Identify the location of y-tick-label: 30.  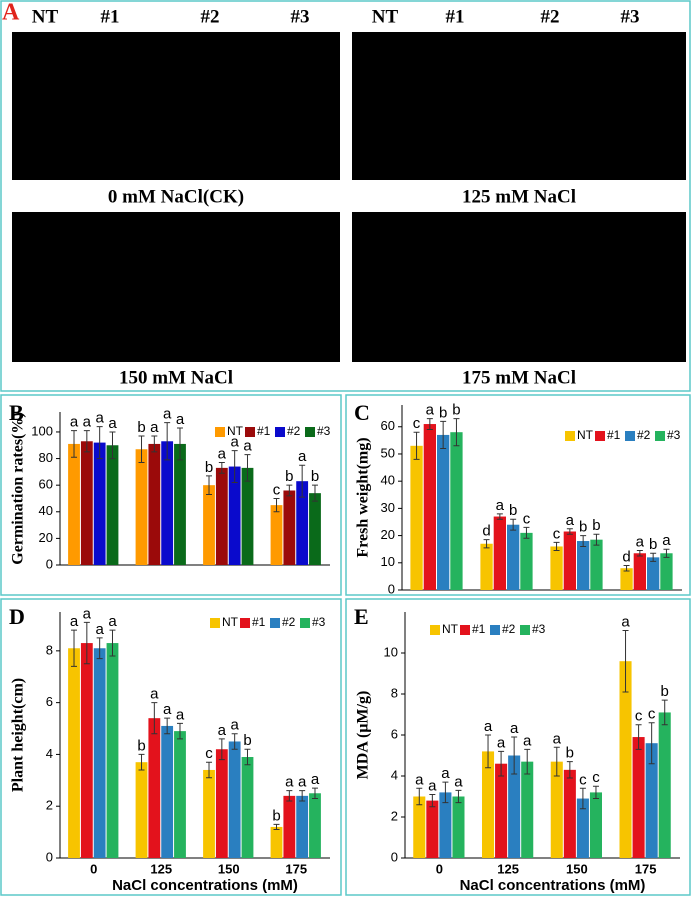
(388, 507).